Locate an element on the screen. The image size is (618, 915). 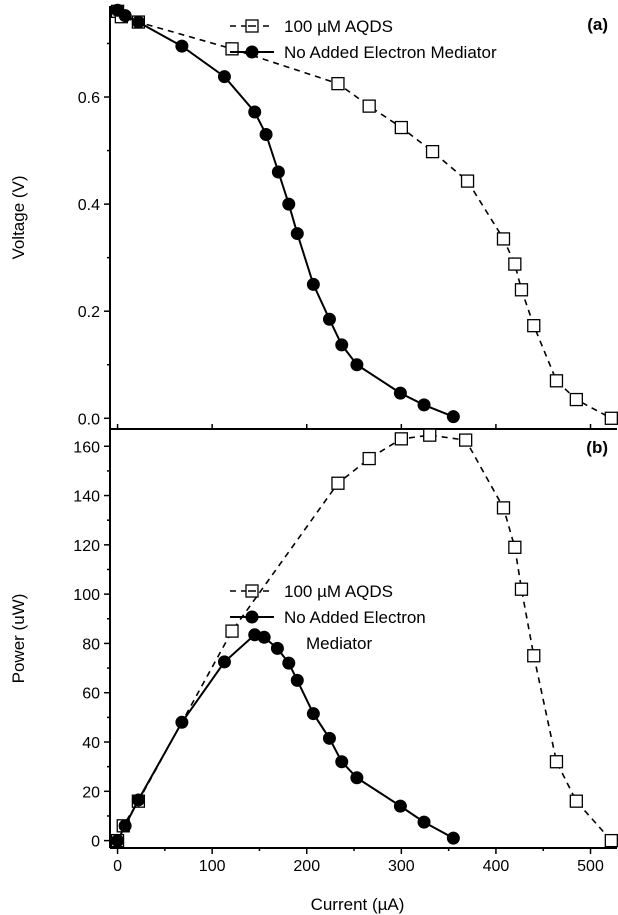
y-axis-title: Voltage (V) is located at coordinates (18, 217).